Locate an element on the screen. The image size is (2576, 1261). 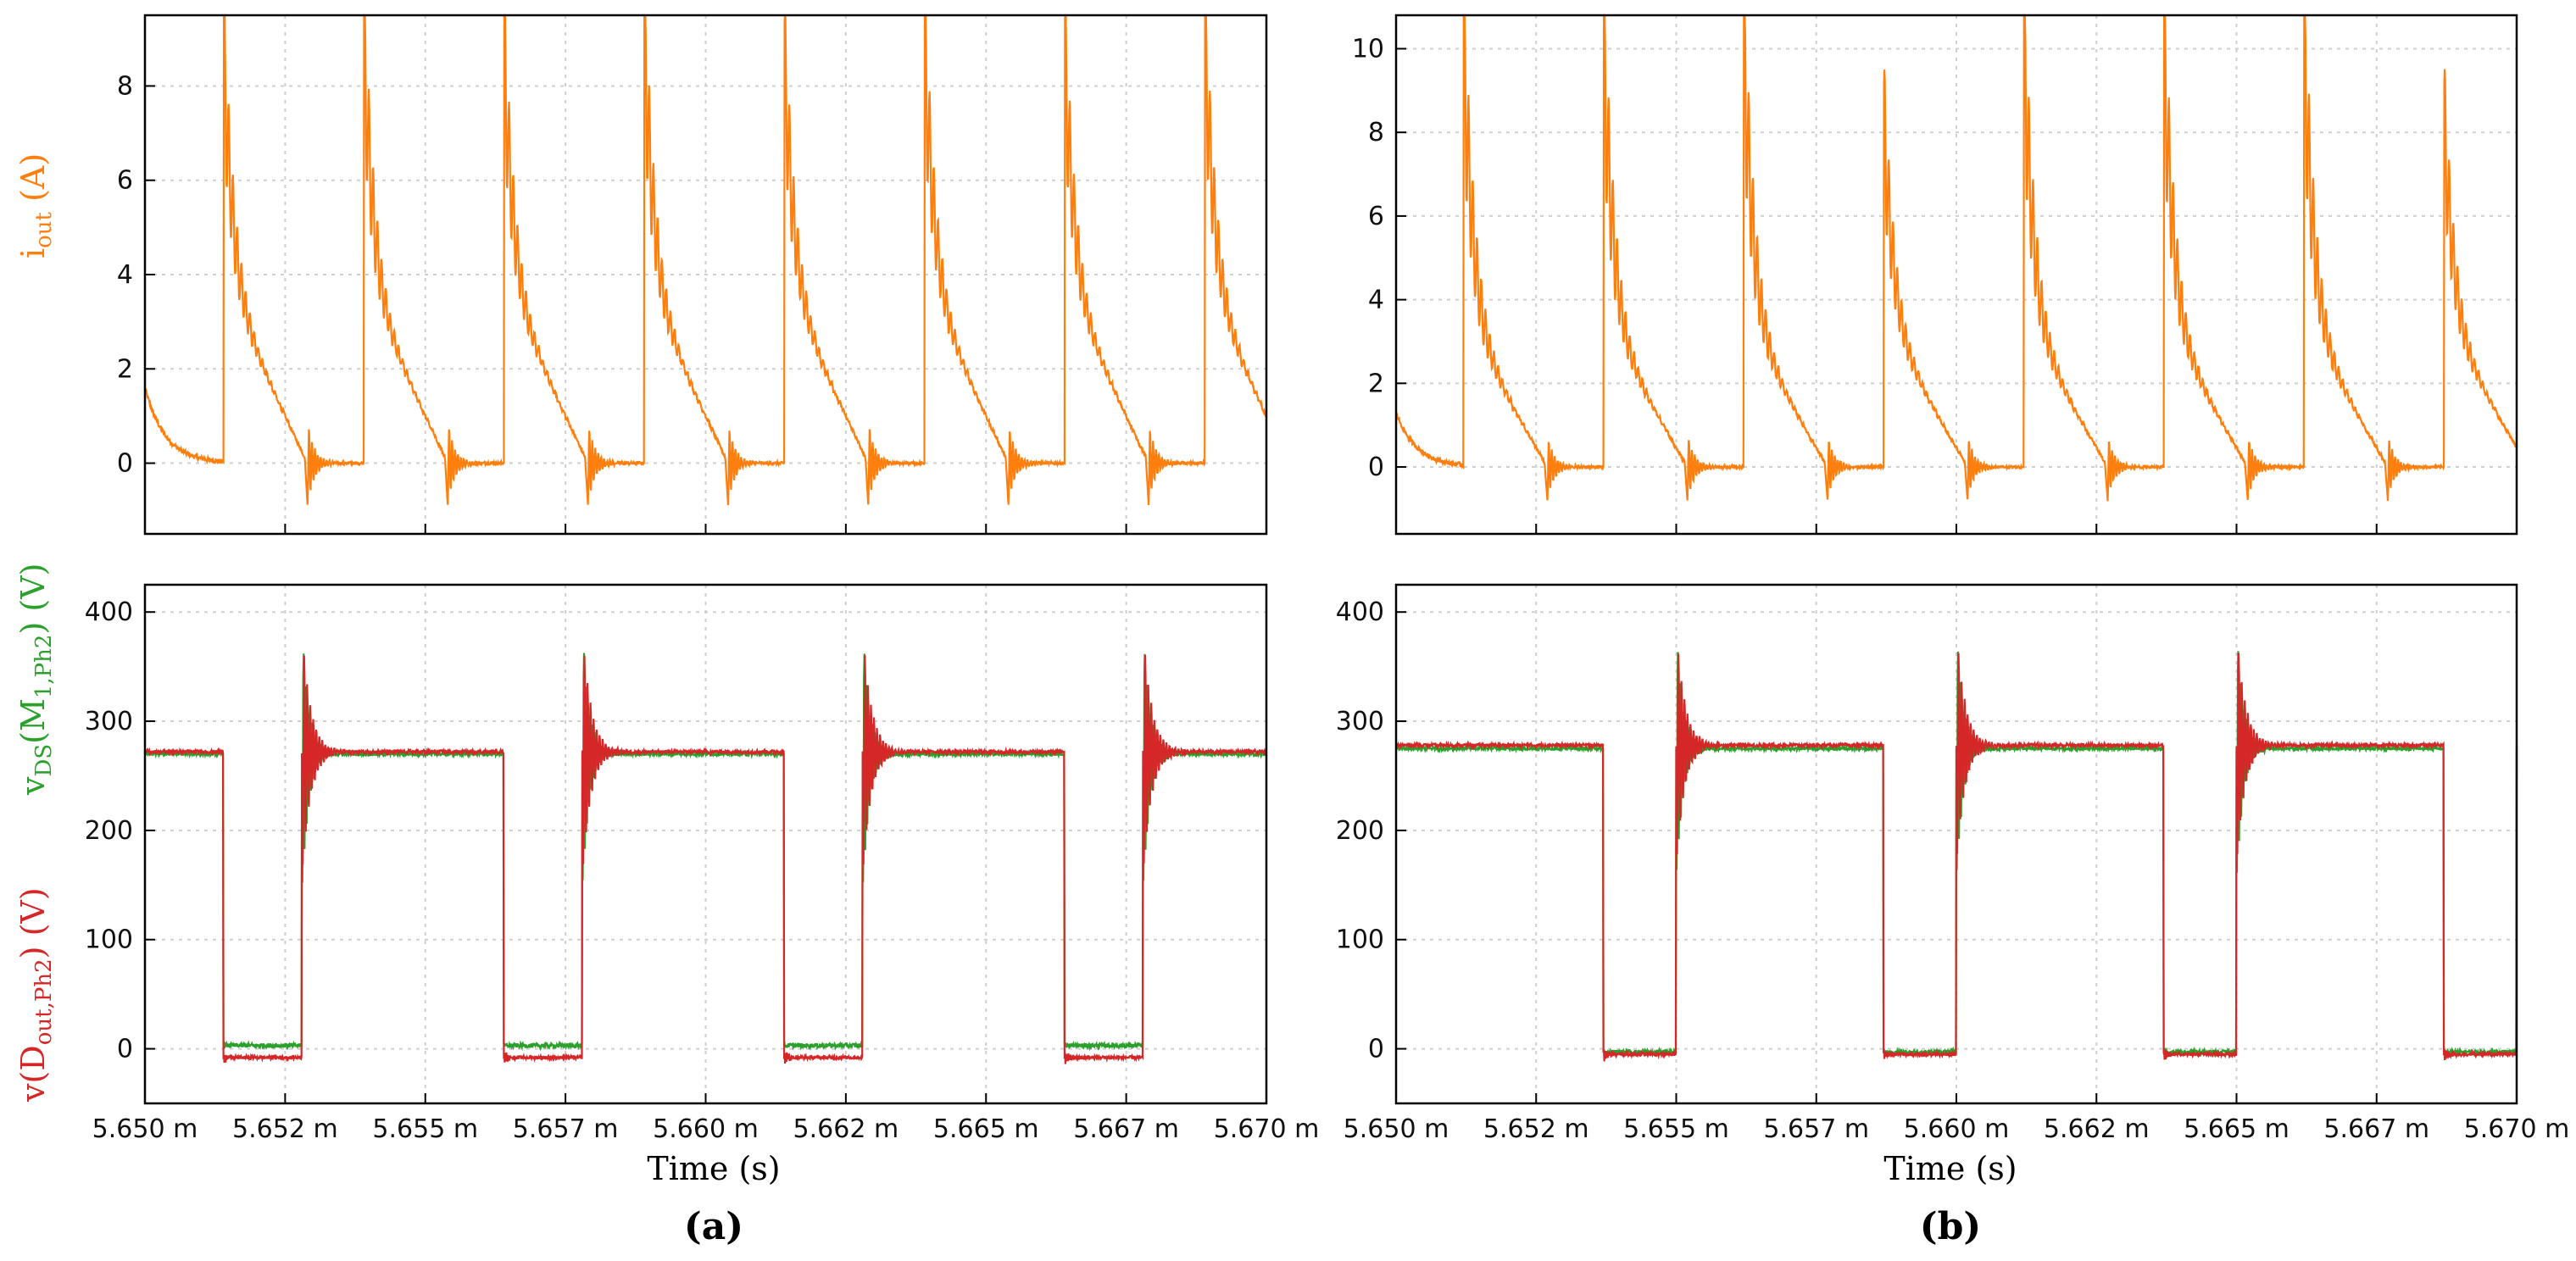
y-tick-label: 10 is located at coordinates (1368, 49).